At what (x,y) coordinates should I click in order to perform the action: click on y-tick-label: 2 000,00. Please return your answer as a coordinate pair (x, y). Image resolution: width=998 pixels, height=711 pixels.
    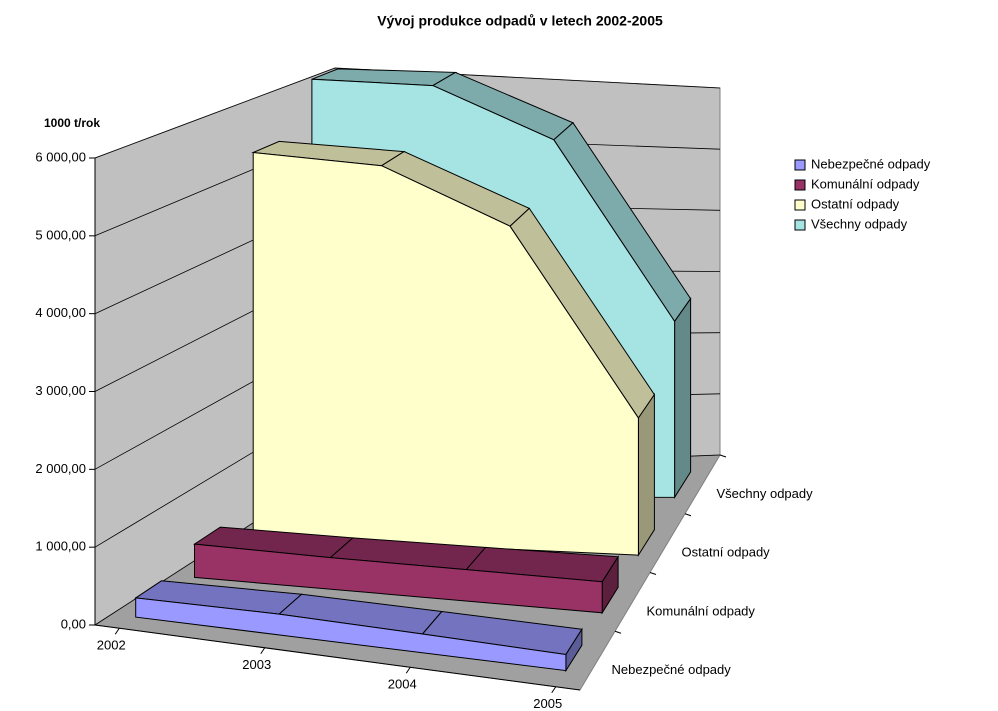
    Looking at the image, I should click on (60, 468).